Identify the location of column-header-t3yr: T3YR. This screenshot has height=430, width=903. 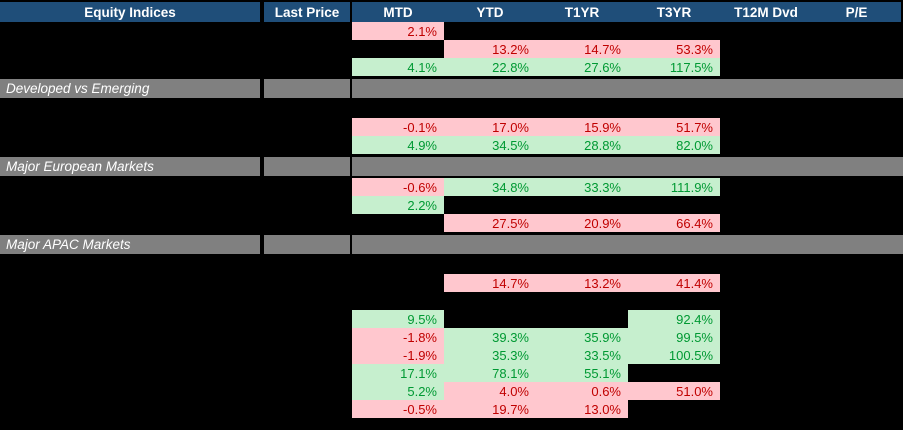
(674, 12).